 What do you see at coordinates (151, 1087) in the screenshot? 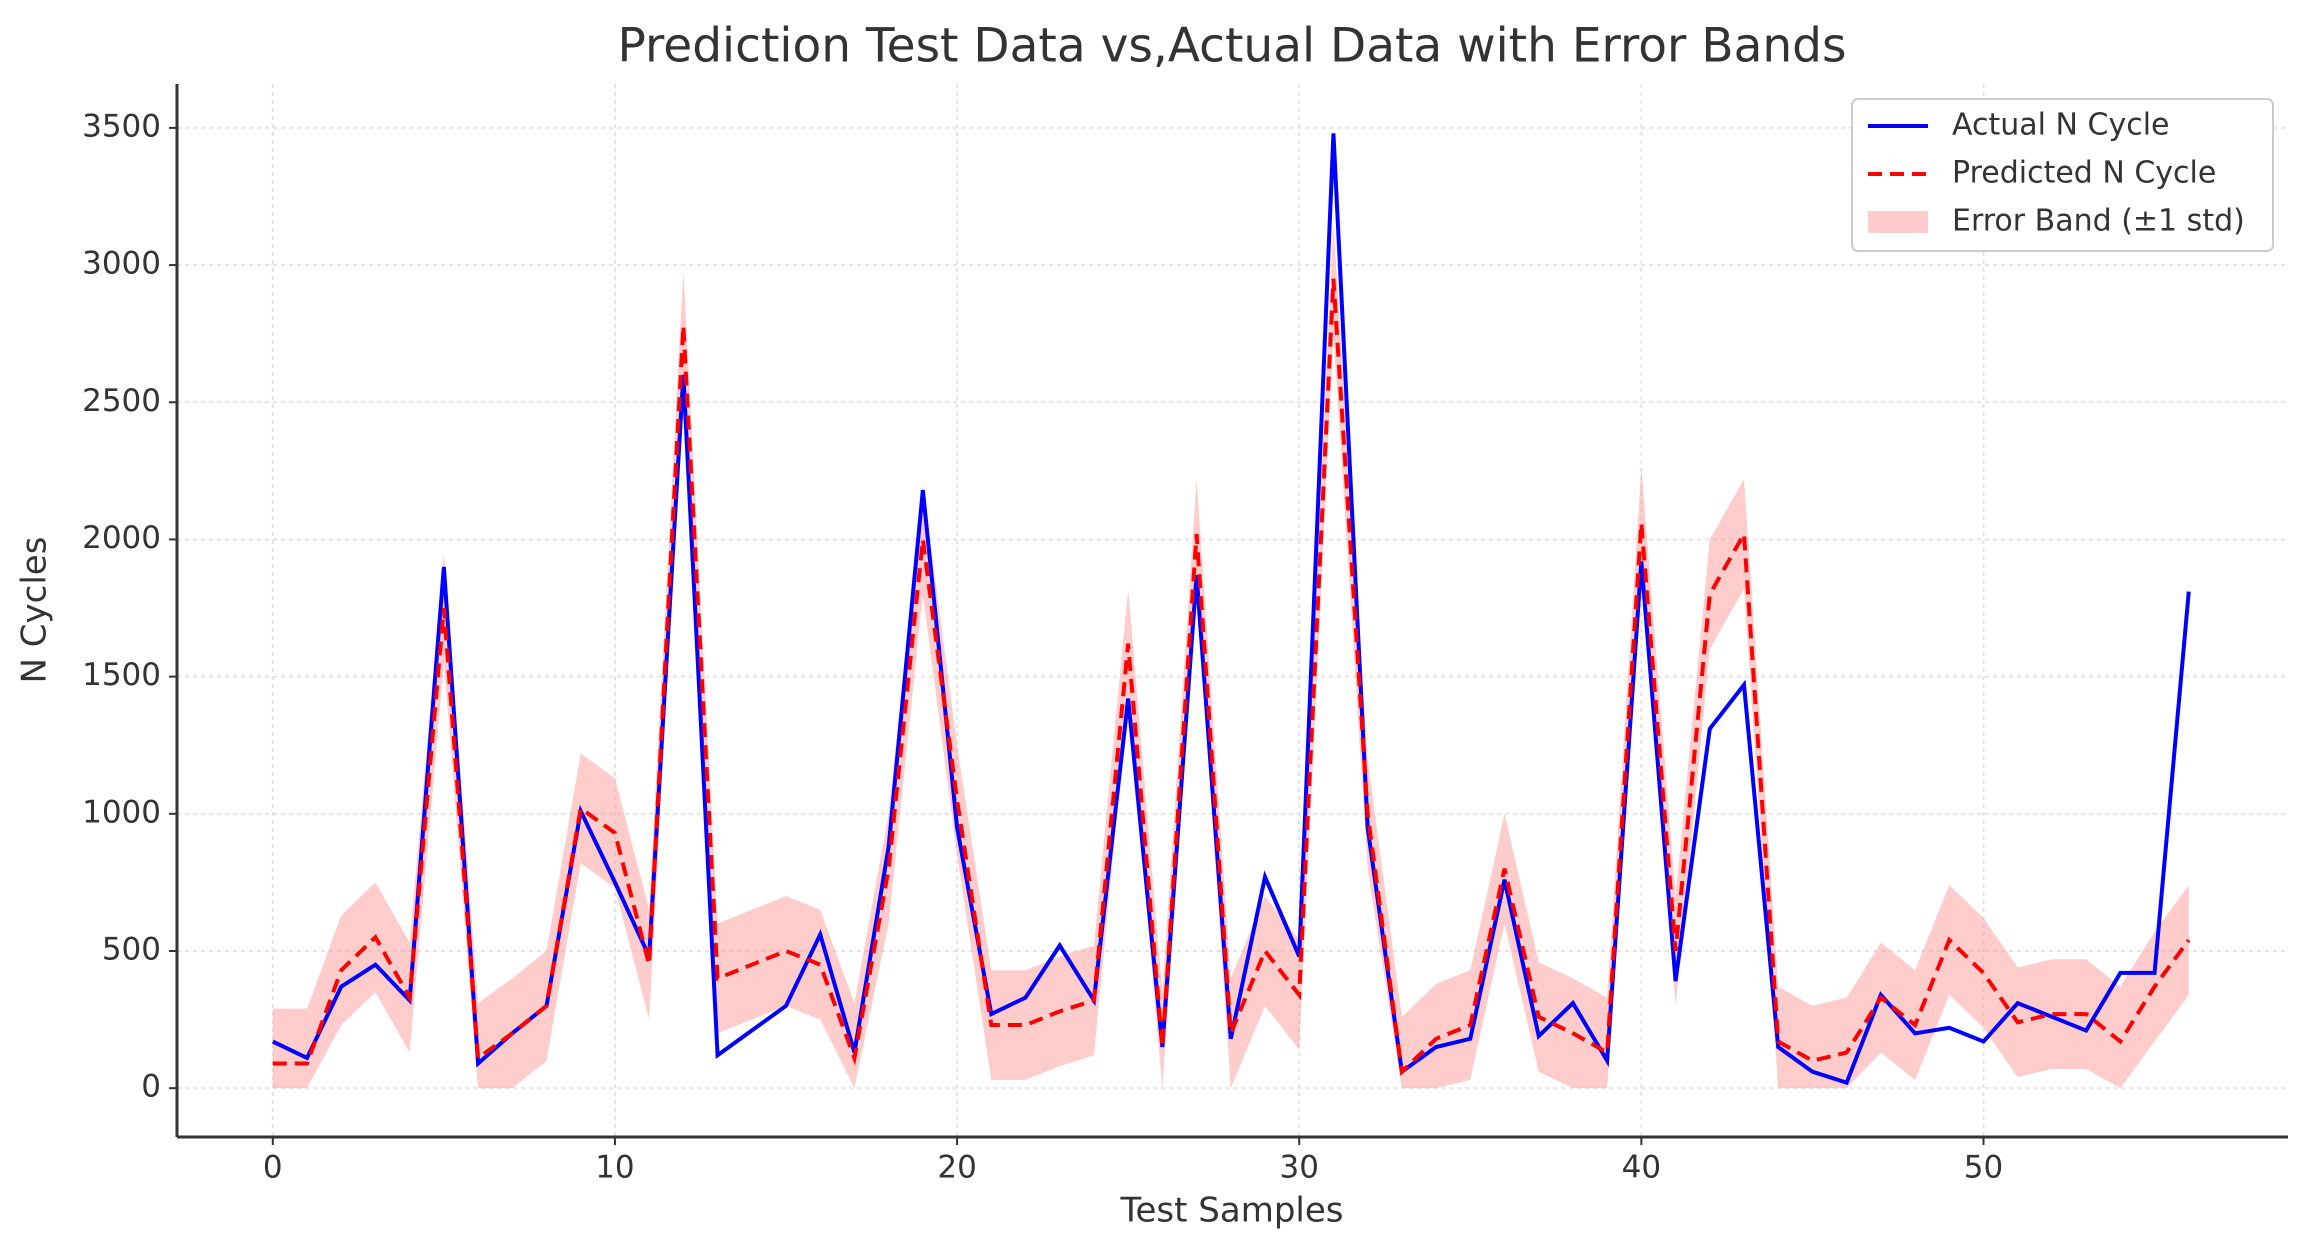
I see `y-tick-label: 0` at bounding box center [151, 1087].